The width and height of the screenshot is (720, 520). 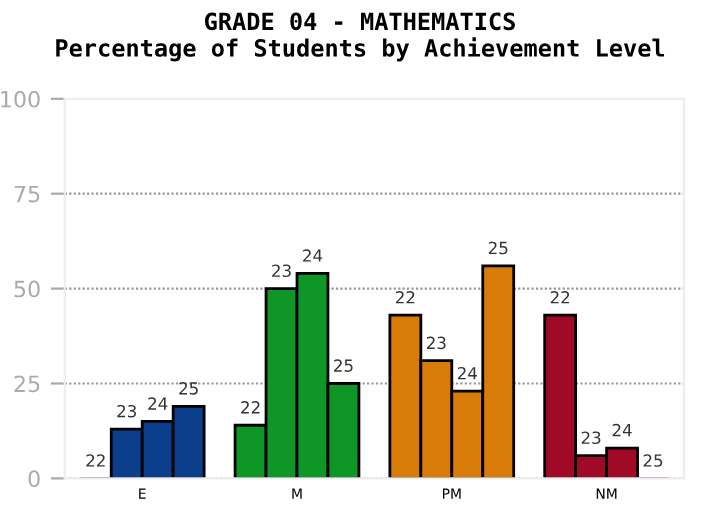 I want to click on y-tick-label: 100, so click(x=20, y=99).